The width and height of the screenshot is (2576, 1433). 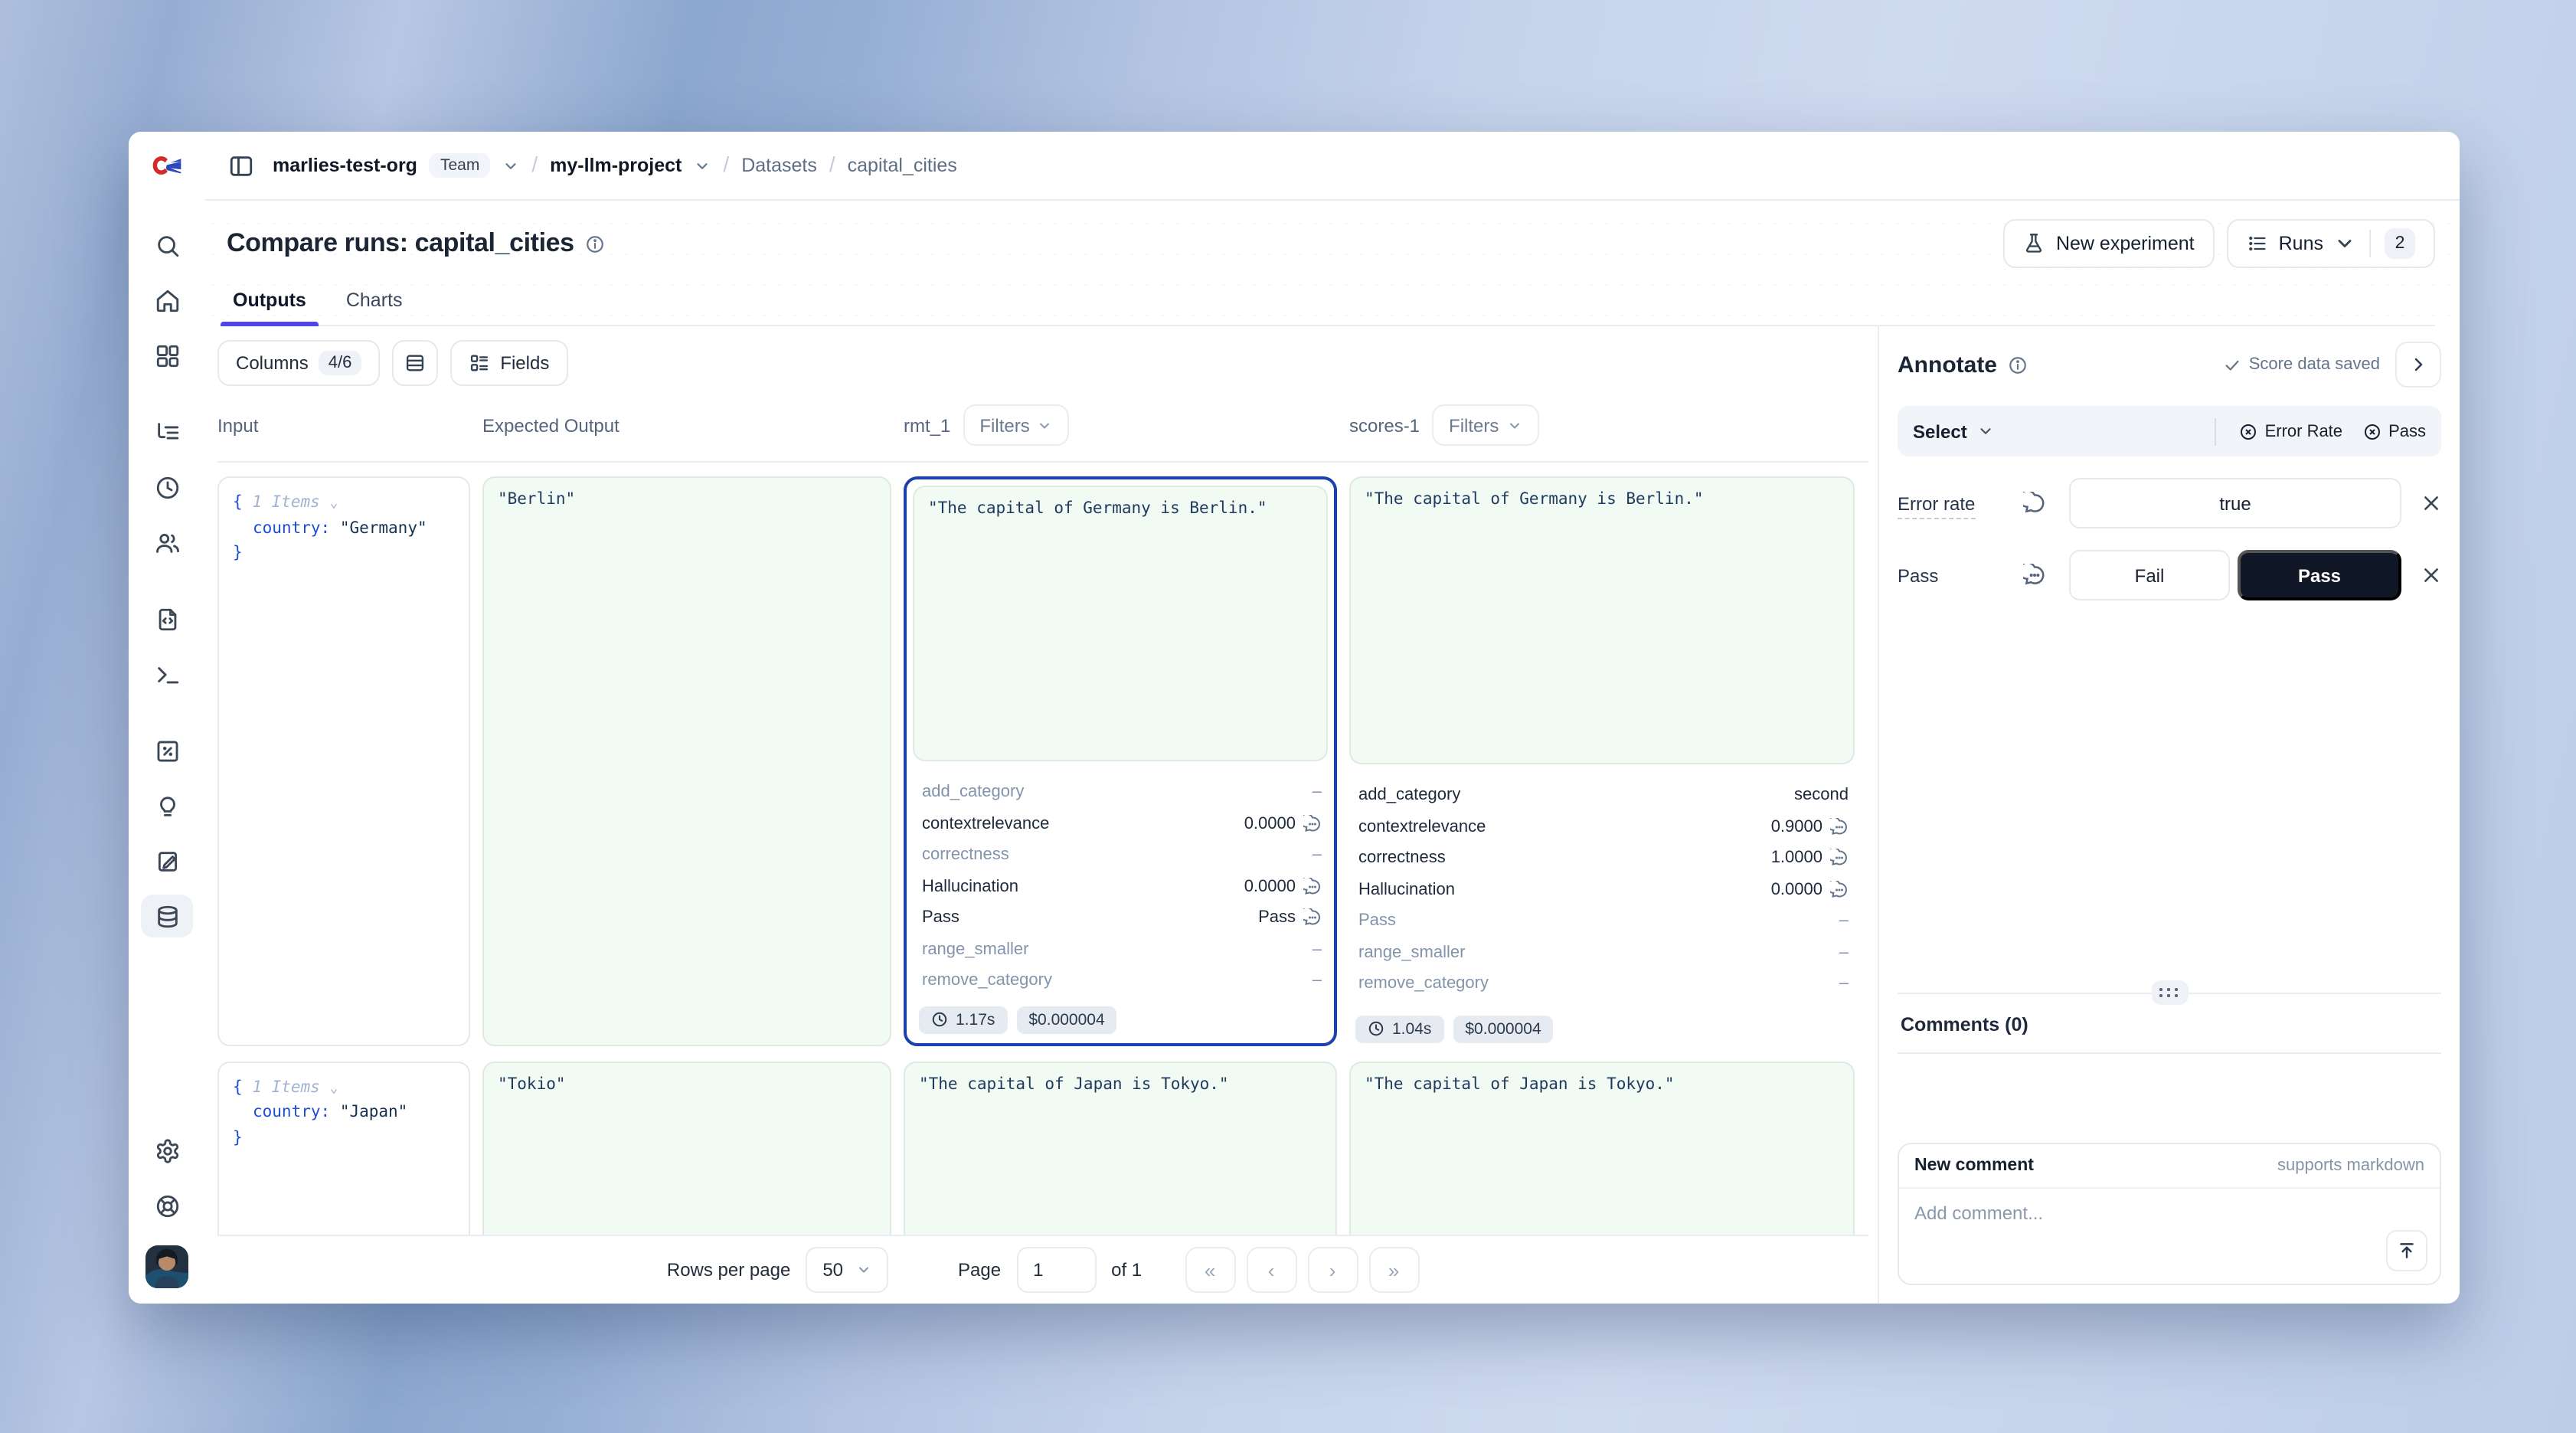 I want to click on fields-button: Fields, so click(x=508, y=363).